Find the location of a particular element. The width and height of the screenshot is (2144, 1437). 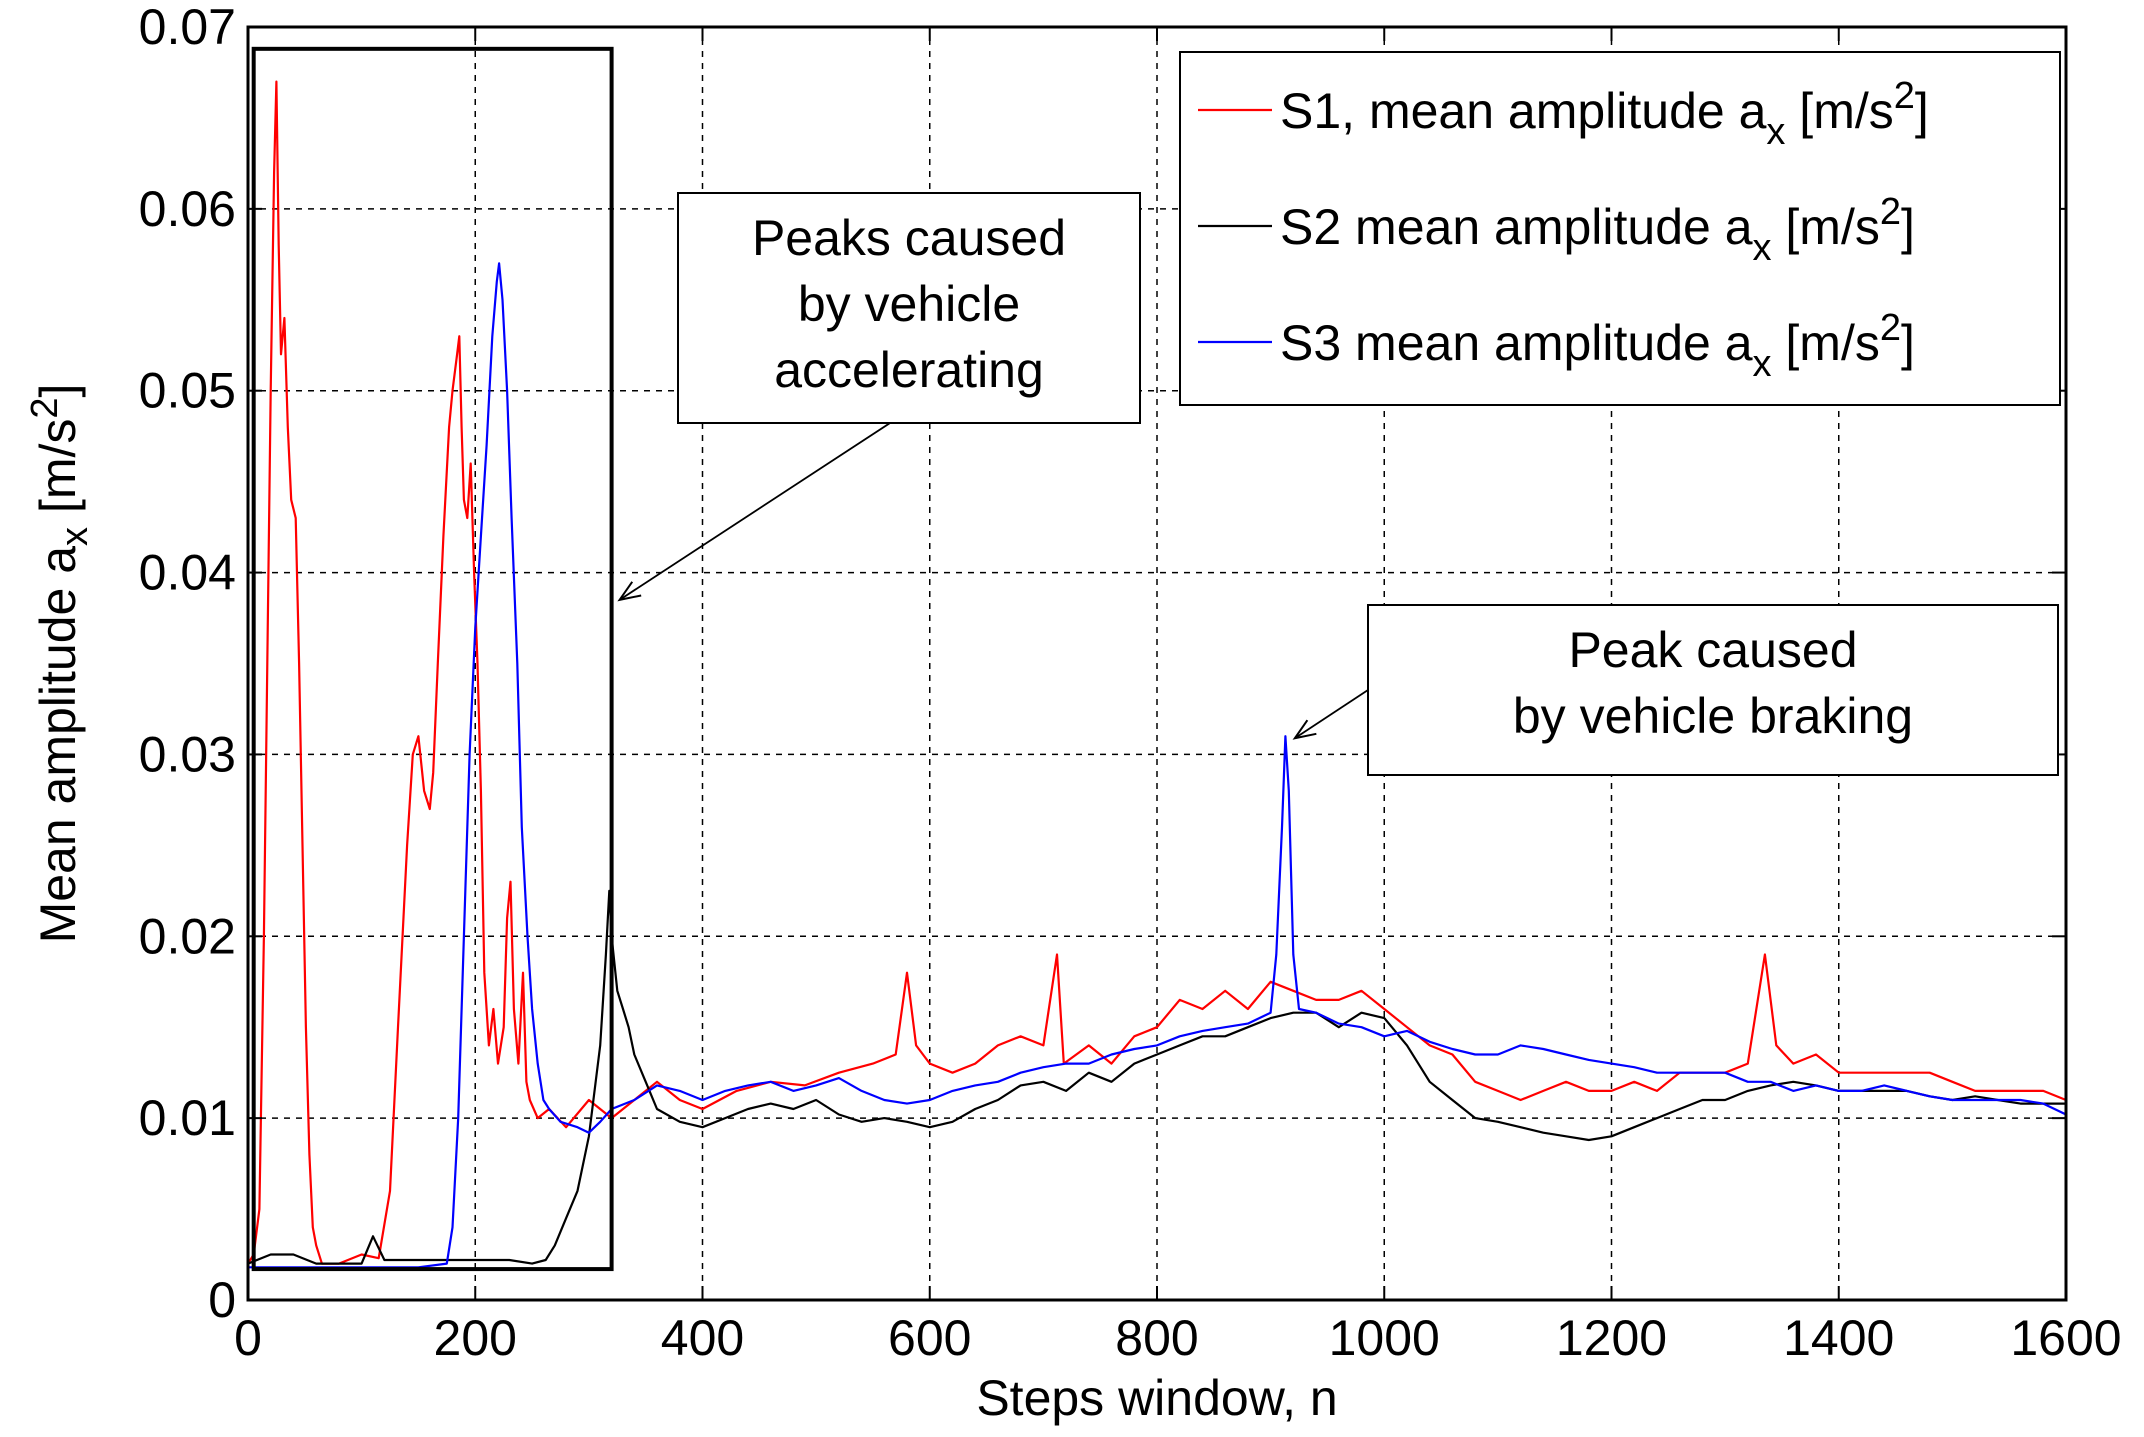

x-tick-label: 1000 is located at coordinates (1384, 1338).